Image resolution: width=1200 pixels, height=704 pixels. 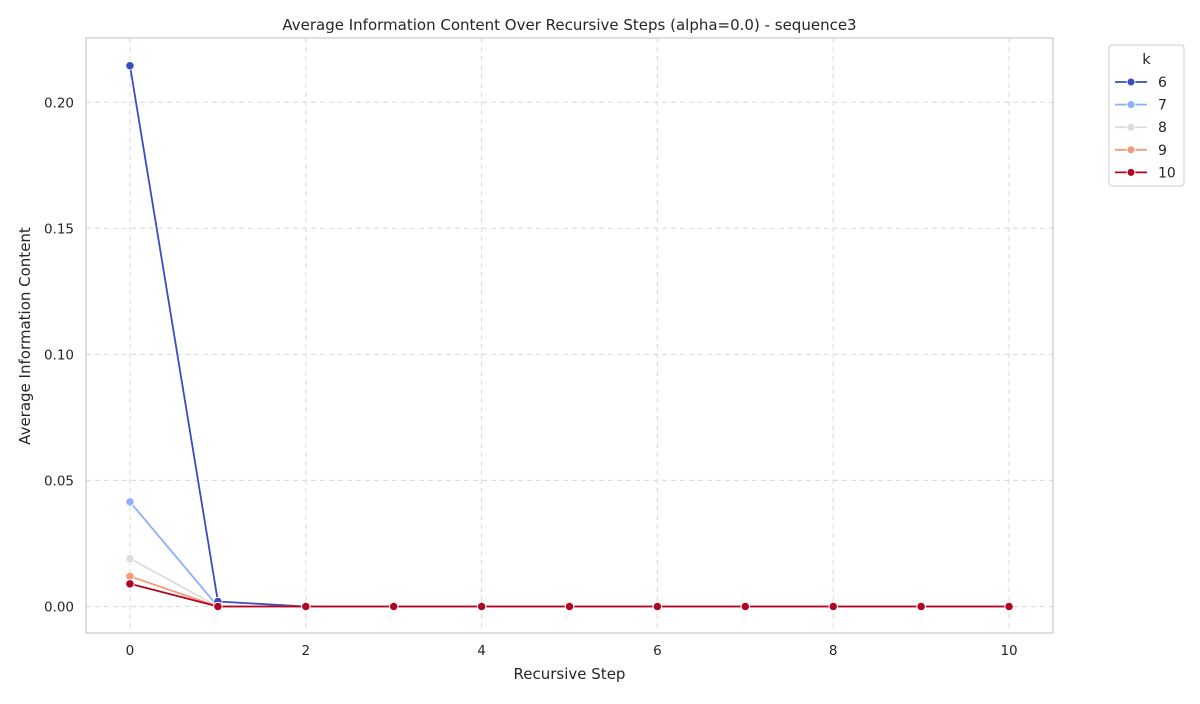 What do you see at coordinates (59, 229) in the screenshot?
I see `y-tick-label: 0.15` at bounding box center [59, 229].